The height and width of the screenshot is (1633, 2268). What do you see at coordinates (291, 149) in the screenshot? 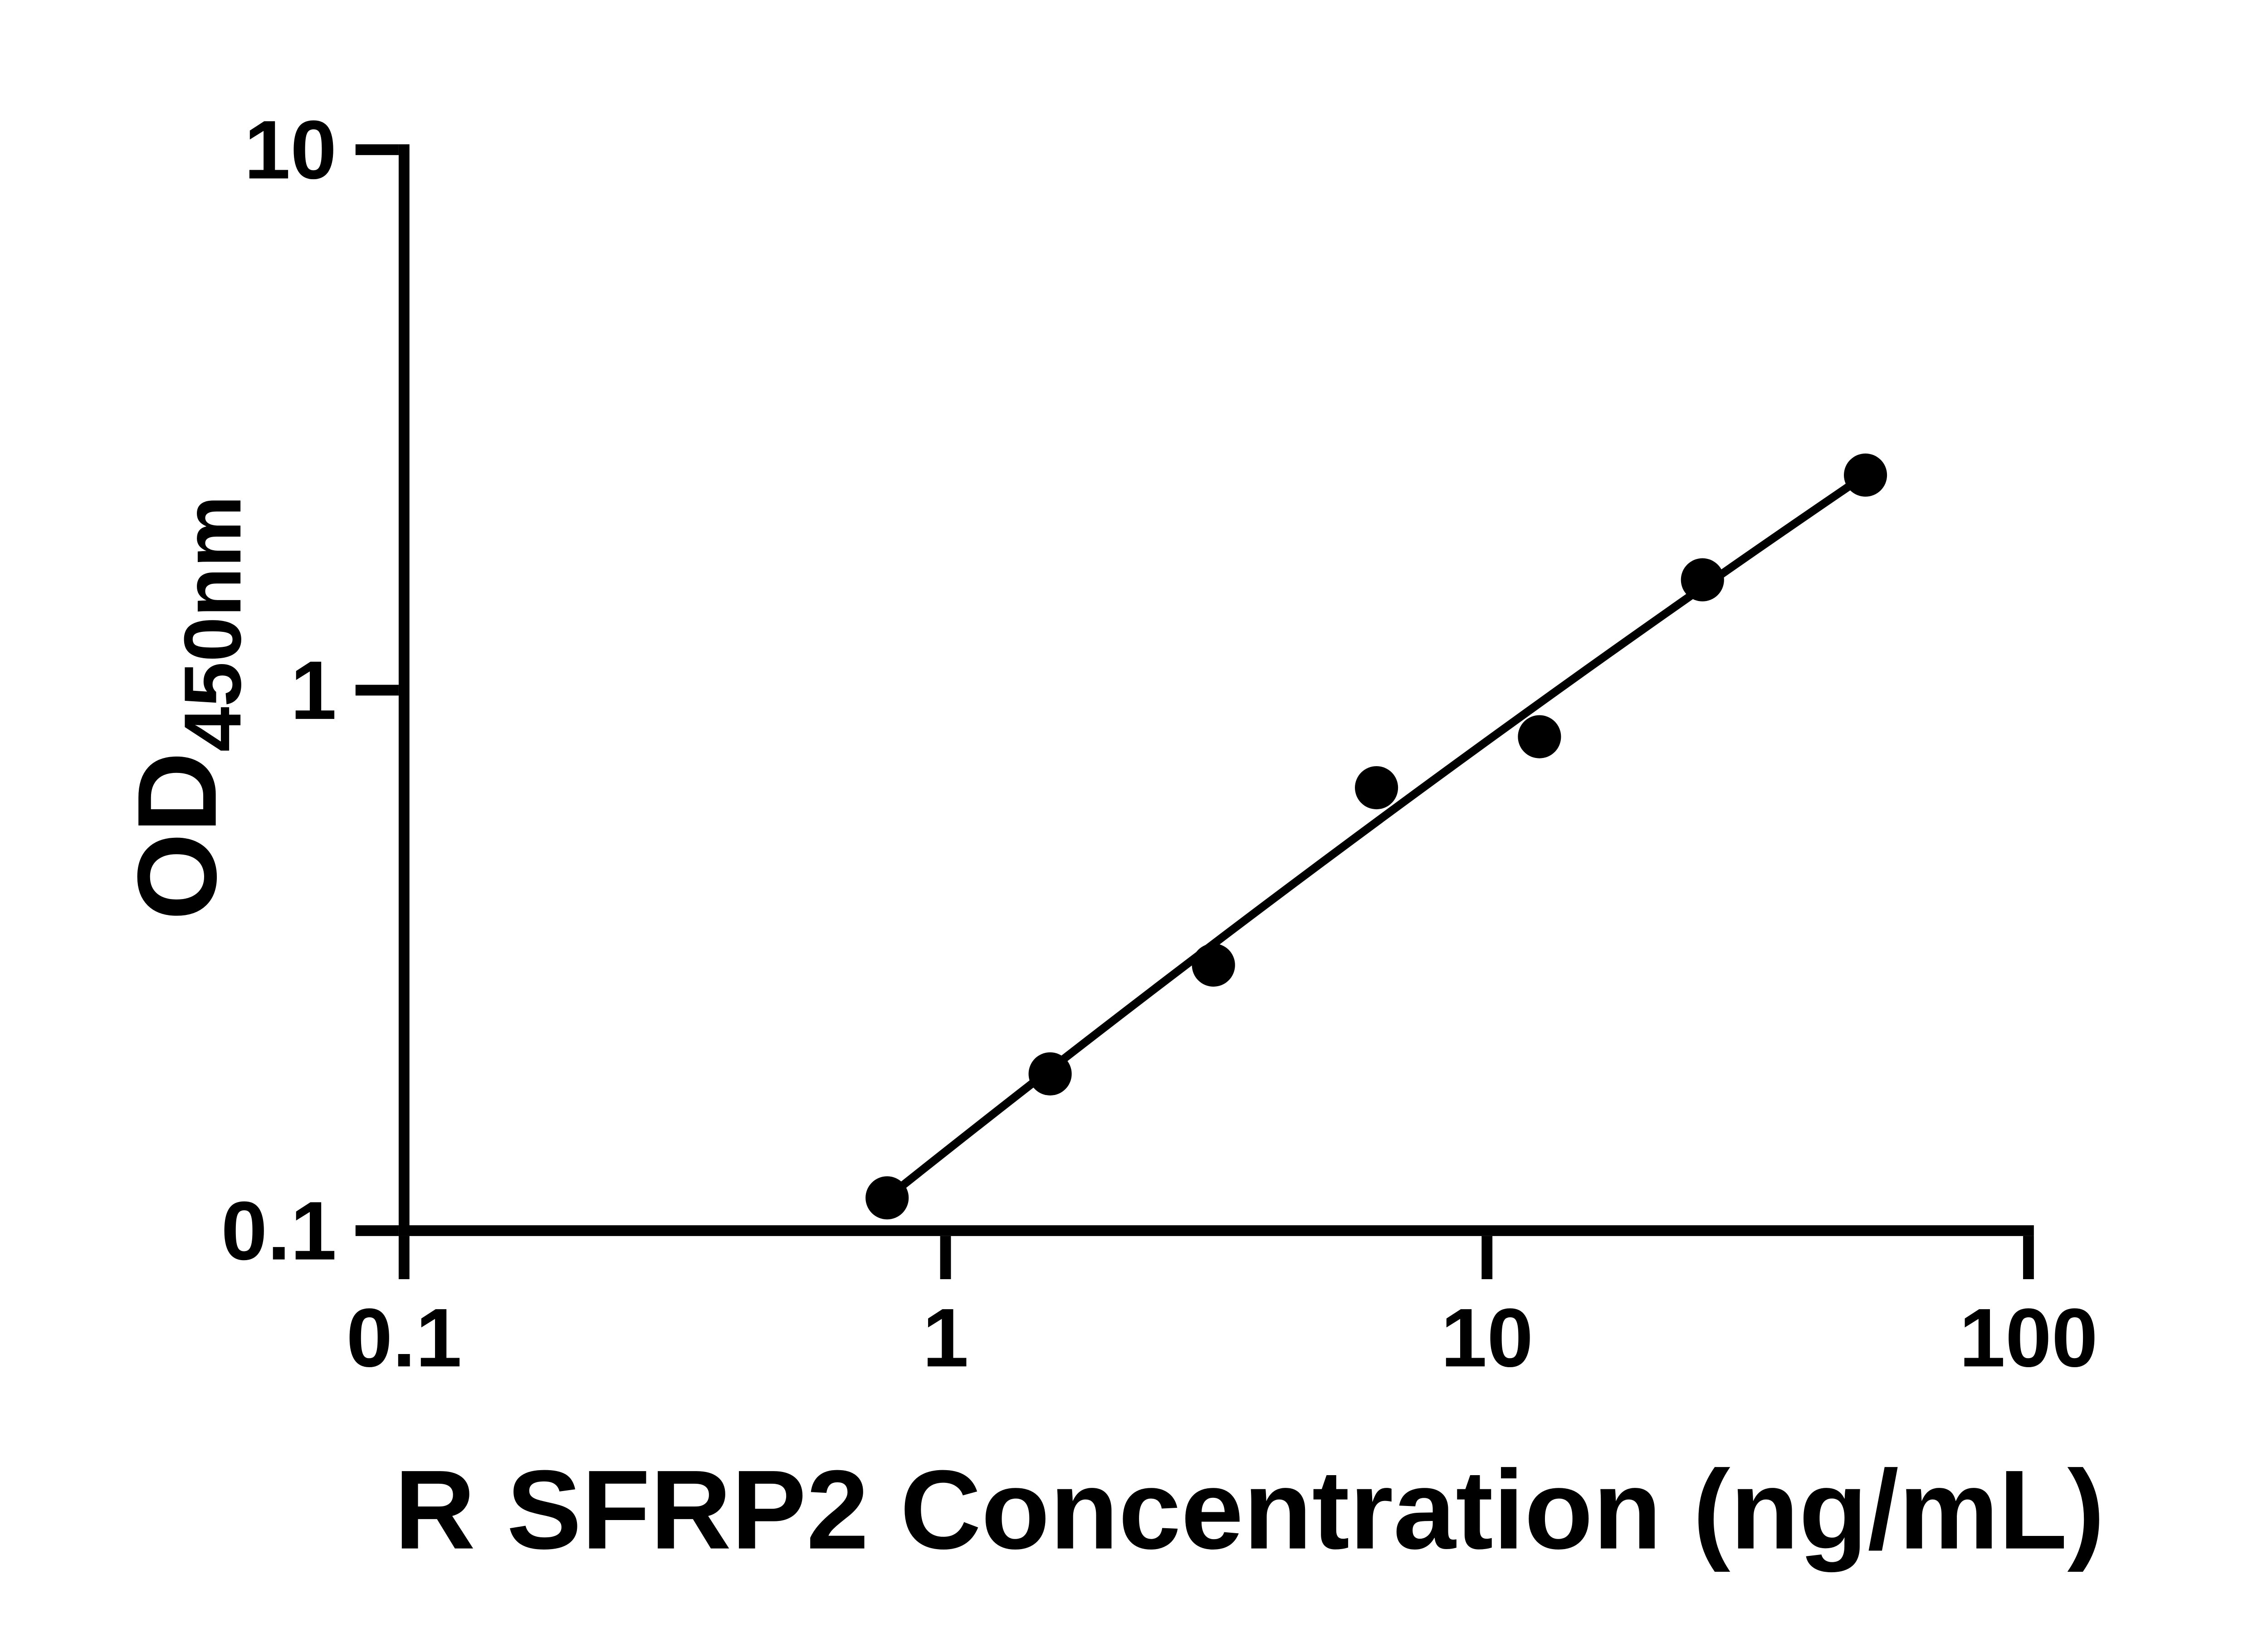
I see `y-tick-label: 10` at bounding box center [291, 149].